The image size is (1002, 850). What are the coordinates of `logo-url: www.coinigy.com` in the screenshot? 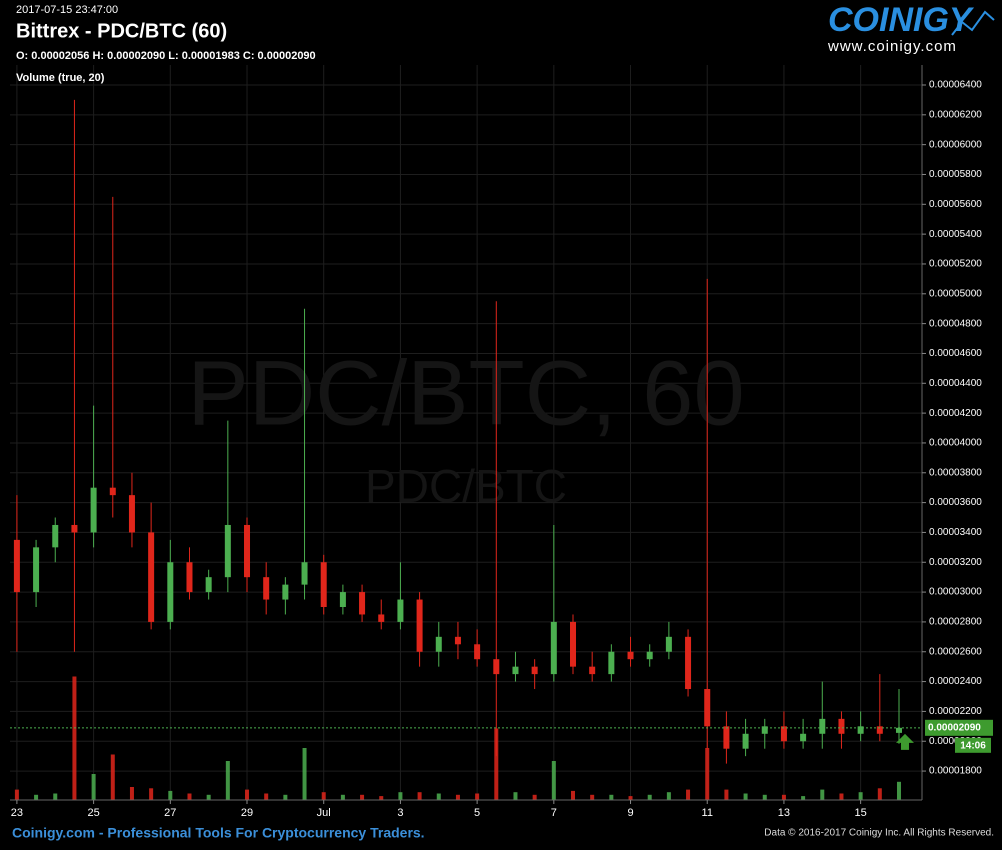 It's located at (892, 46).